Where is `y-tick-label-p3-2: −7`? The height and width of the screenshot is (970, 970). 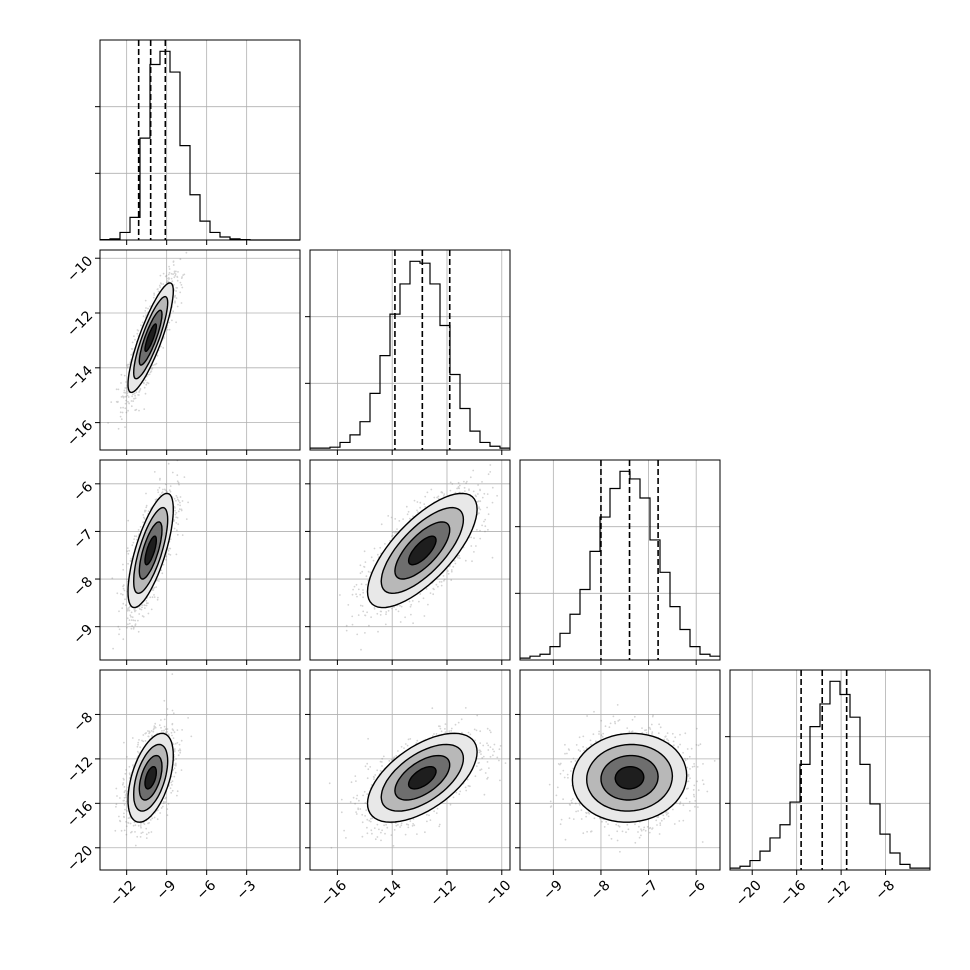
y-tick-label-p3-2: −7 is located at coordinates (83, 539).